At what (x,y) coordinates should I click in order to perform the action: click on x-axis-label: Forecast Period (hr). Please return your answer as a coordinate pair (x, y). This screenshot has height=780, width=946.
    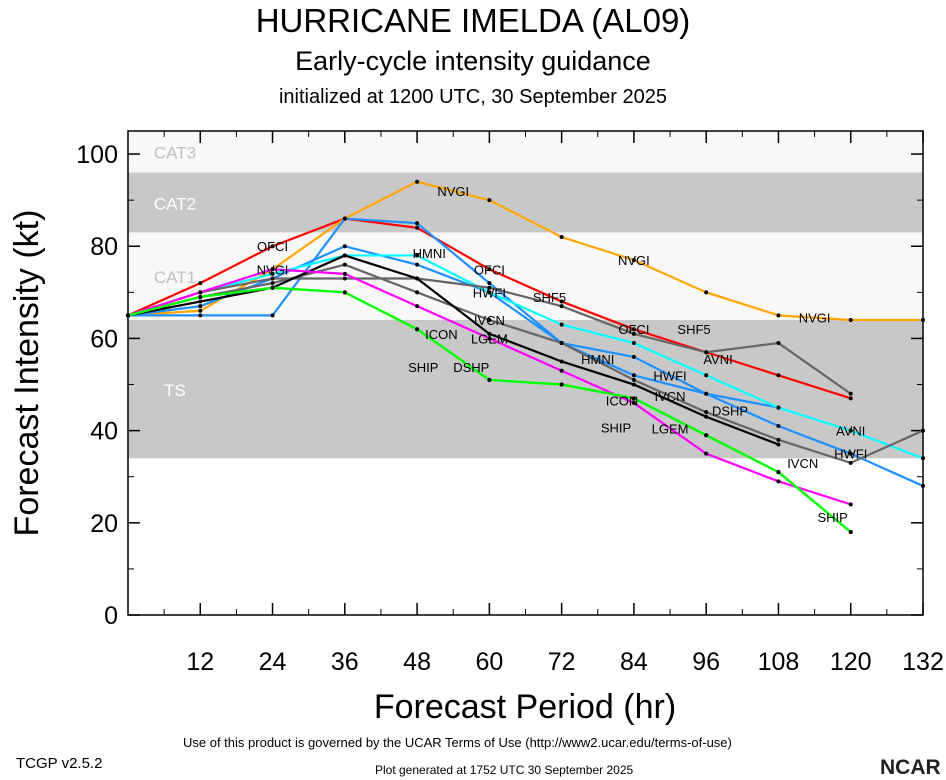
    Looking at the image, I should click on (525, 707).